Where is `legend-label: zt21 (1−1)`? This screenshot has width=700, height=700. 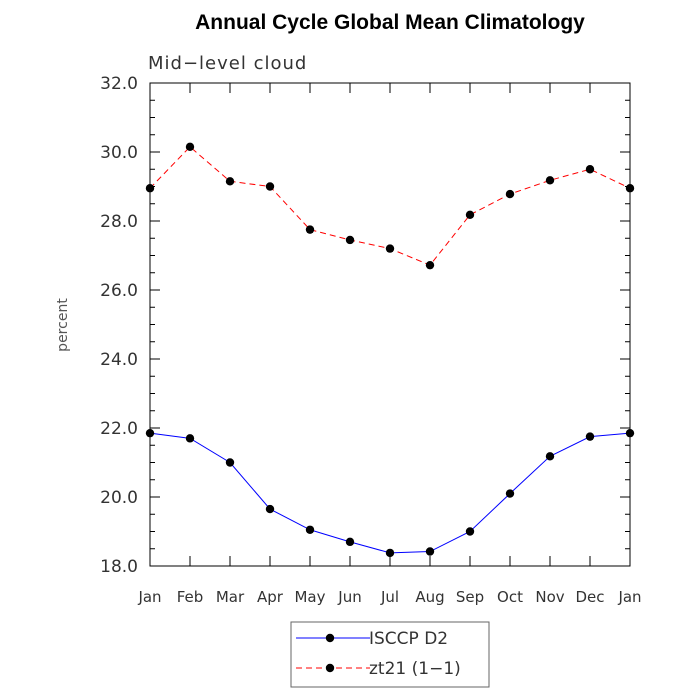 legend-label: zt21 (1−1) is located at coordinates (415, 669).